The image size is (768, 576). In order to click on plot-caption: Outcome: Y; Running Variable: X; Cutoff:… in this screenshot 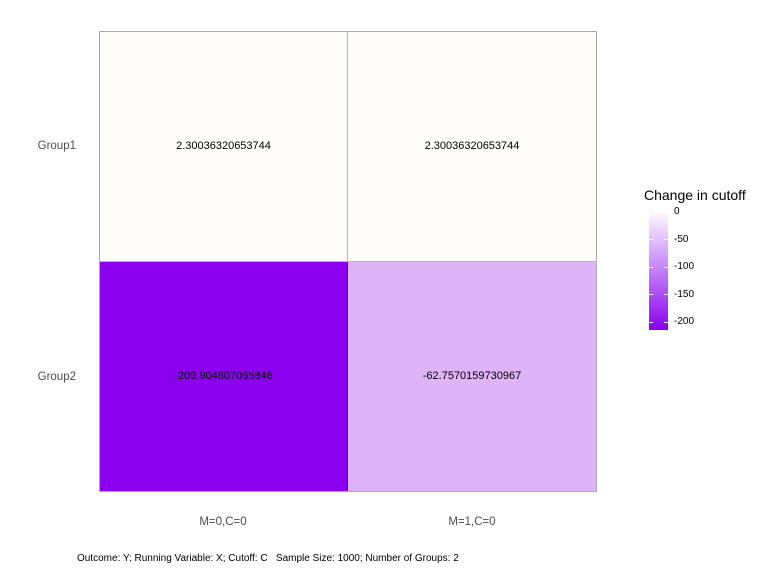, I will do `click(268, 558)`.